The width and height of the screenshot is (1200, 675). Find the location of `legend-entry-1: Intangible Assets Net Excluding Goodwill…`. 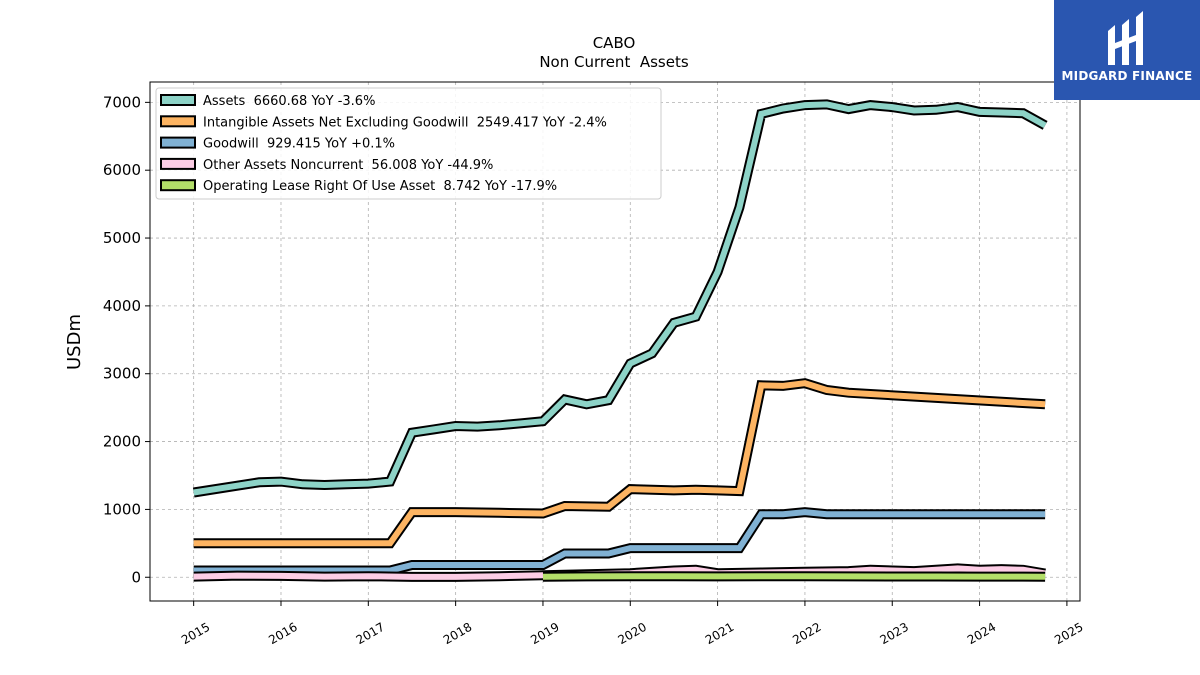

legend-entry-1: Intangible Assets Net Excluding Goodwill… is located at coordinates (405, 122).